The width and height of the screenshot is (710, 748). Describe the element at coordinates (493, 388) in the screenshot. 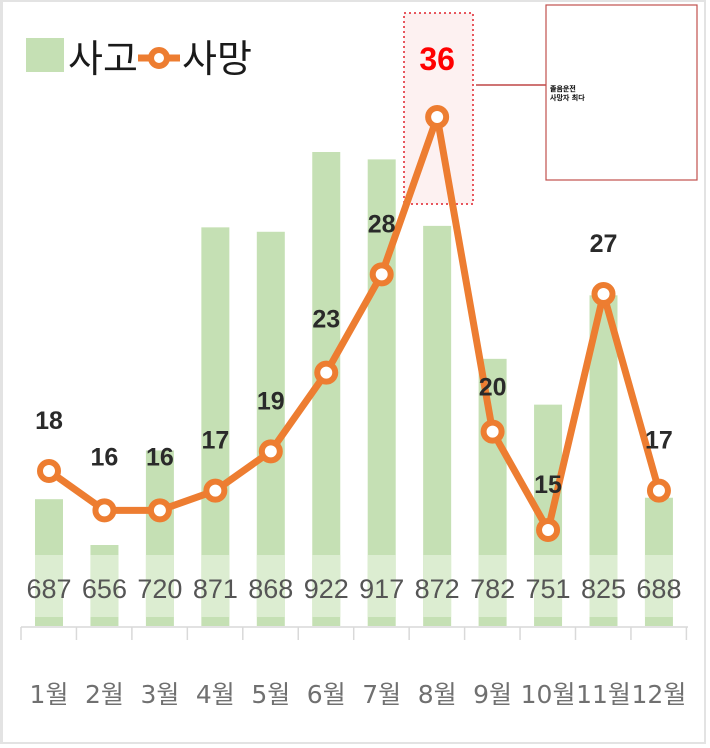

I see `death-count-label: 20` at that location.